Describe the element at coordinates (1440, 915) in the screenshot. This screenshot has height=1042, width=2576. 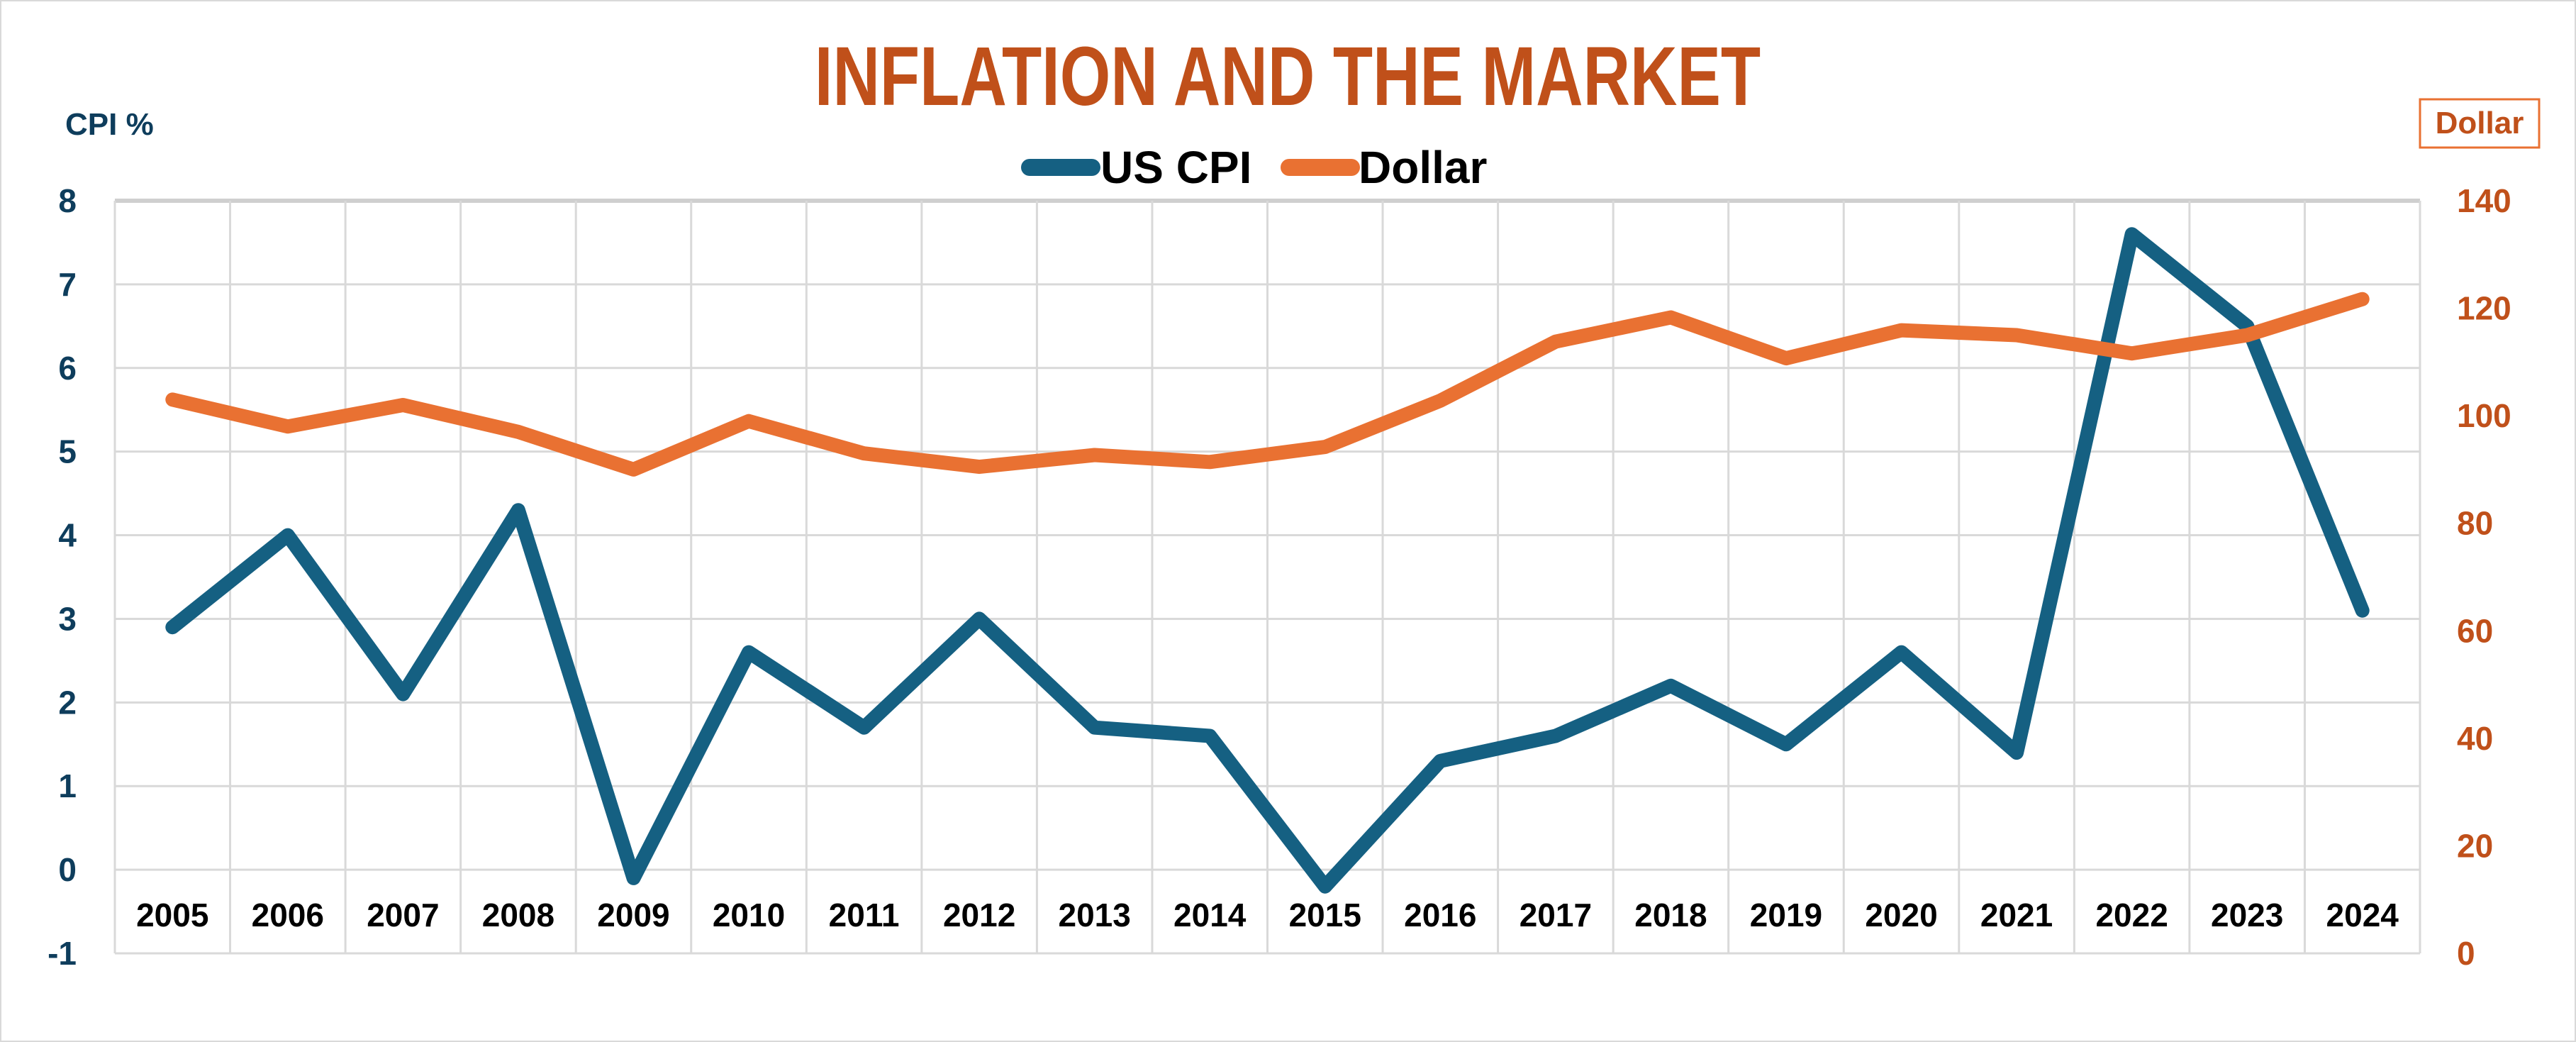
I see `x-axis-tick-label: 2016` at that location.